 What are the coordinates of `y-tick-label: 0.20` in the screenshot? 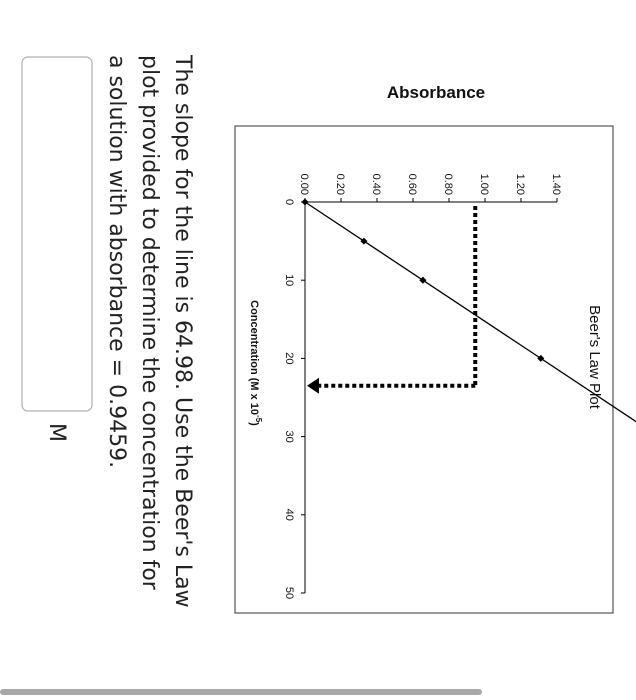 It's located at (340, 184).